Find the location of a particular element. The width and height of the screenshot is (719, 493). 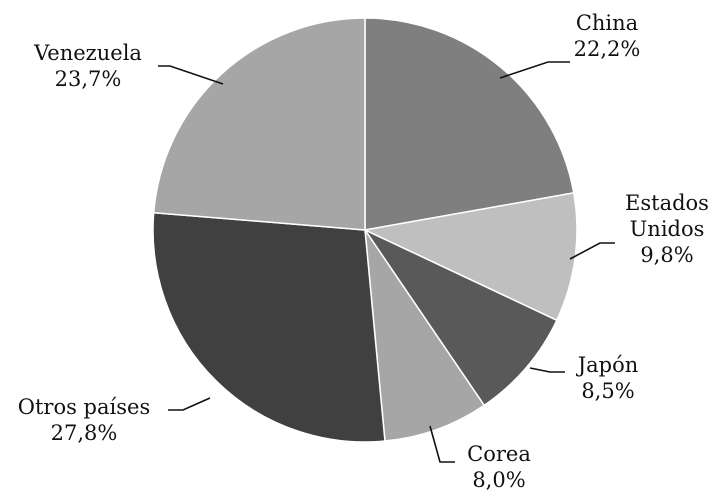

data-label-japon: Japón 8,5% is located at coordinates (607, 378).